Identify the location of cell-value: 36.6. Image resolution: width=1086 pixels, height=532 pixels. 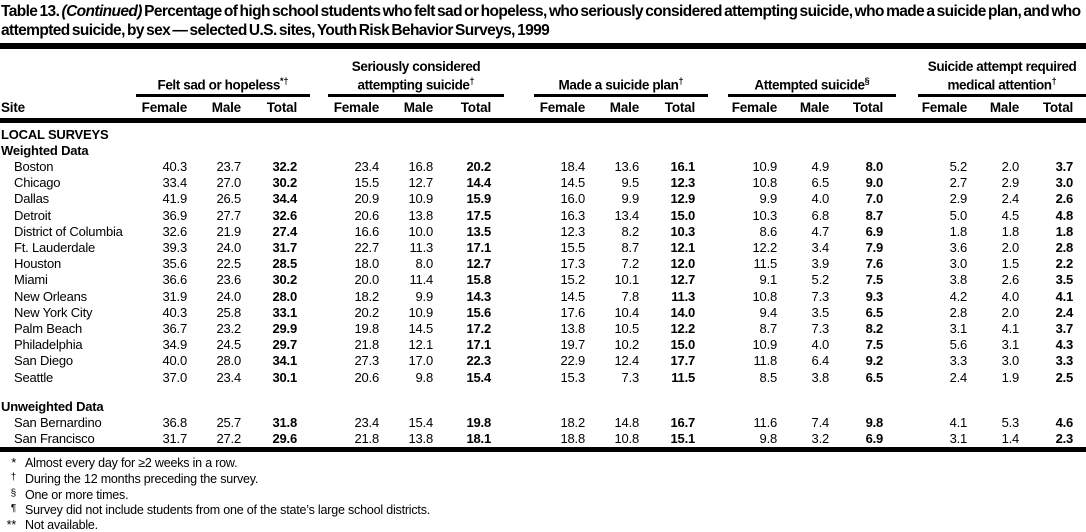
(174, 280).